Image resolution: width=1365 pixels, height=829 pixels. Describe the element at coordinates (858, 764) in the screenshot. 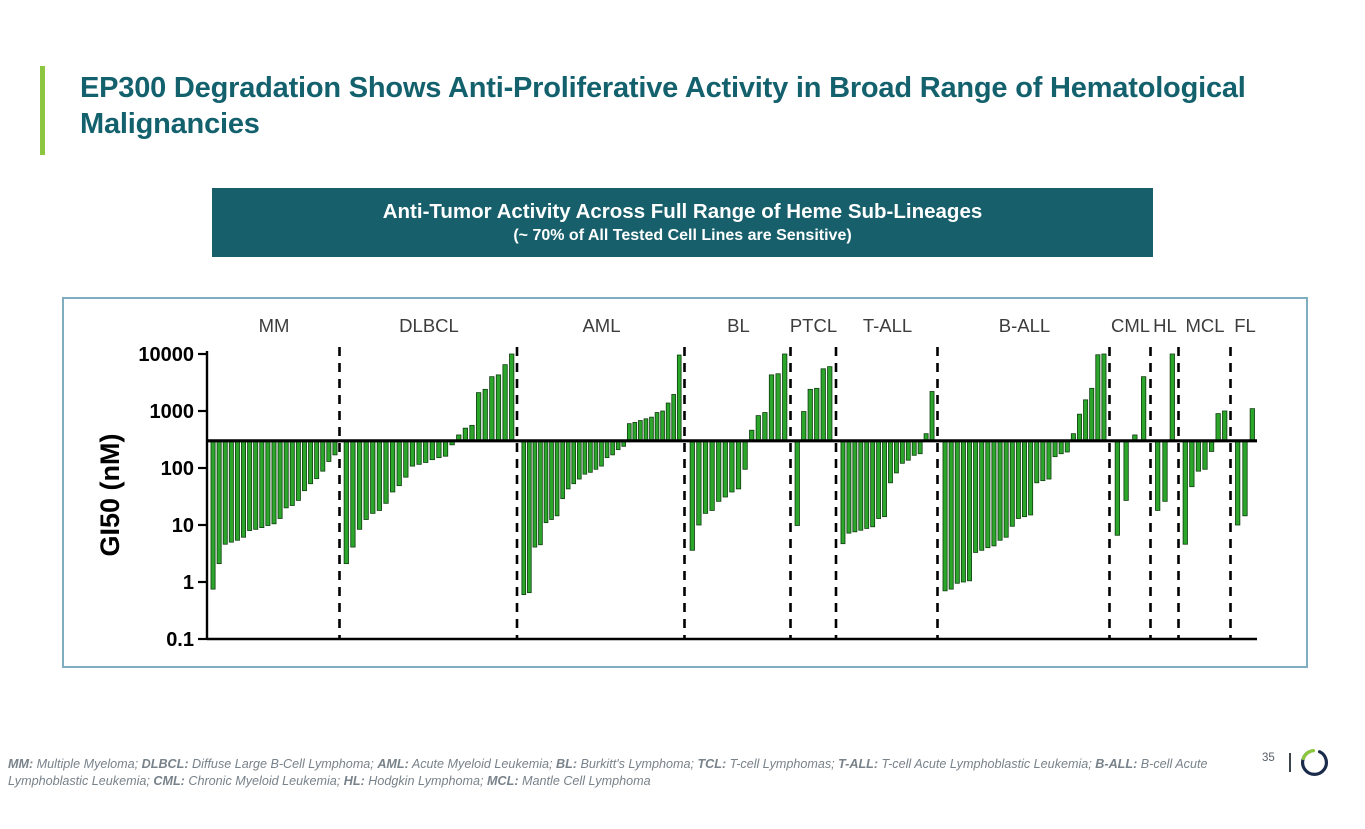

I see `footnote-abbr: T-ALL:` at that location.